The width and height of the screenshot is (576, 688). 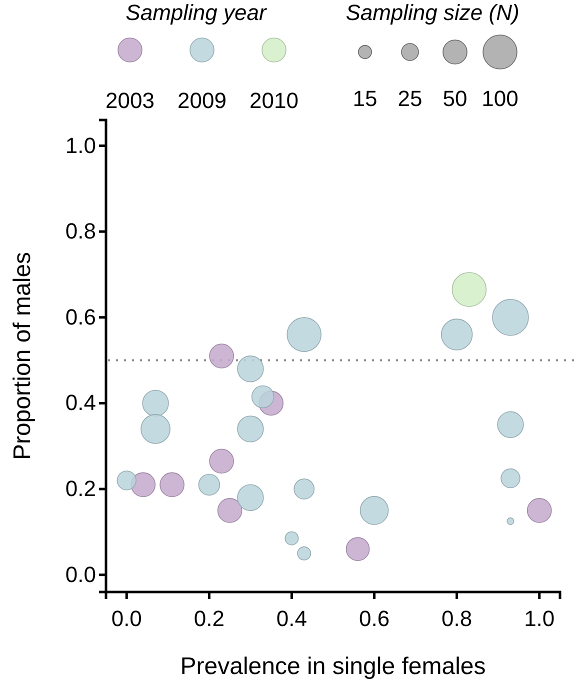 I want to click on legend-label: 2009, so click(x=202, y=100).